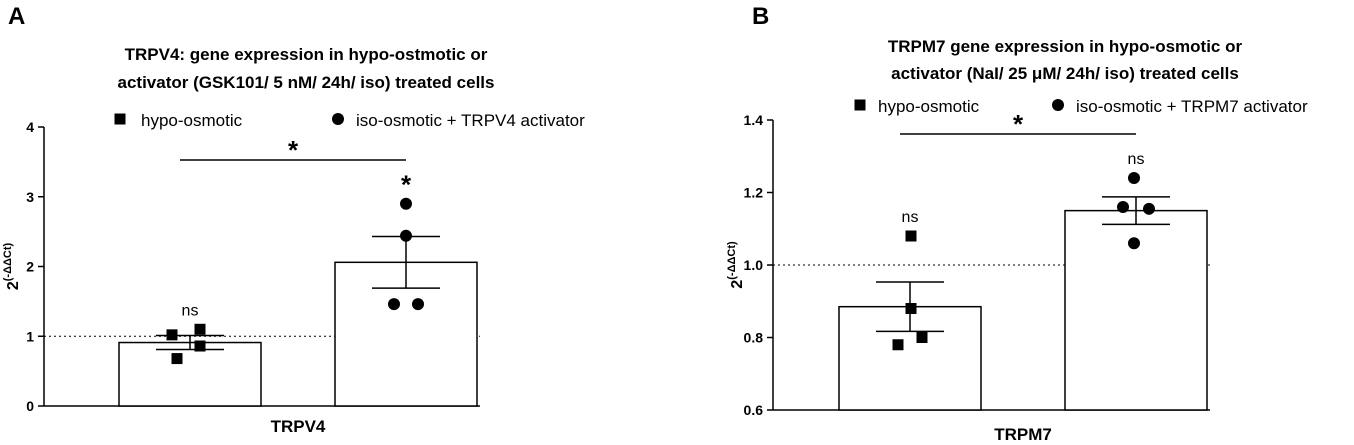 The height and width of the screenshot is (445, 1354). I want to click on y-tick-label: 4, so click(30, 127).